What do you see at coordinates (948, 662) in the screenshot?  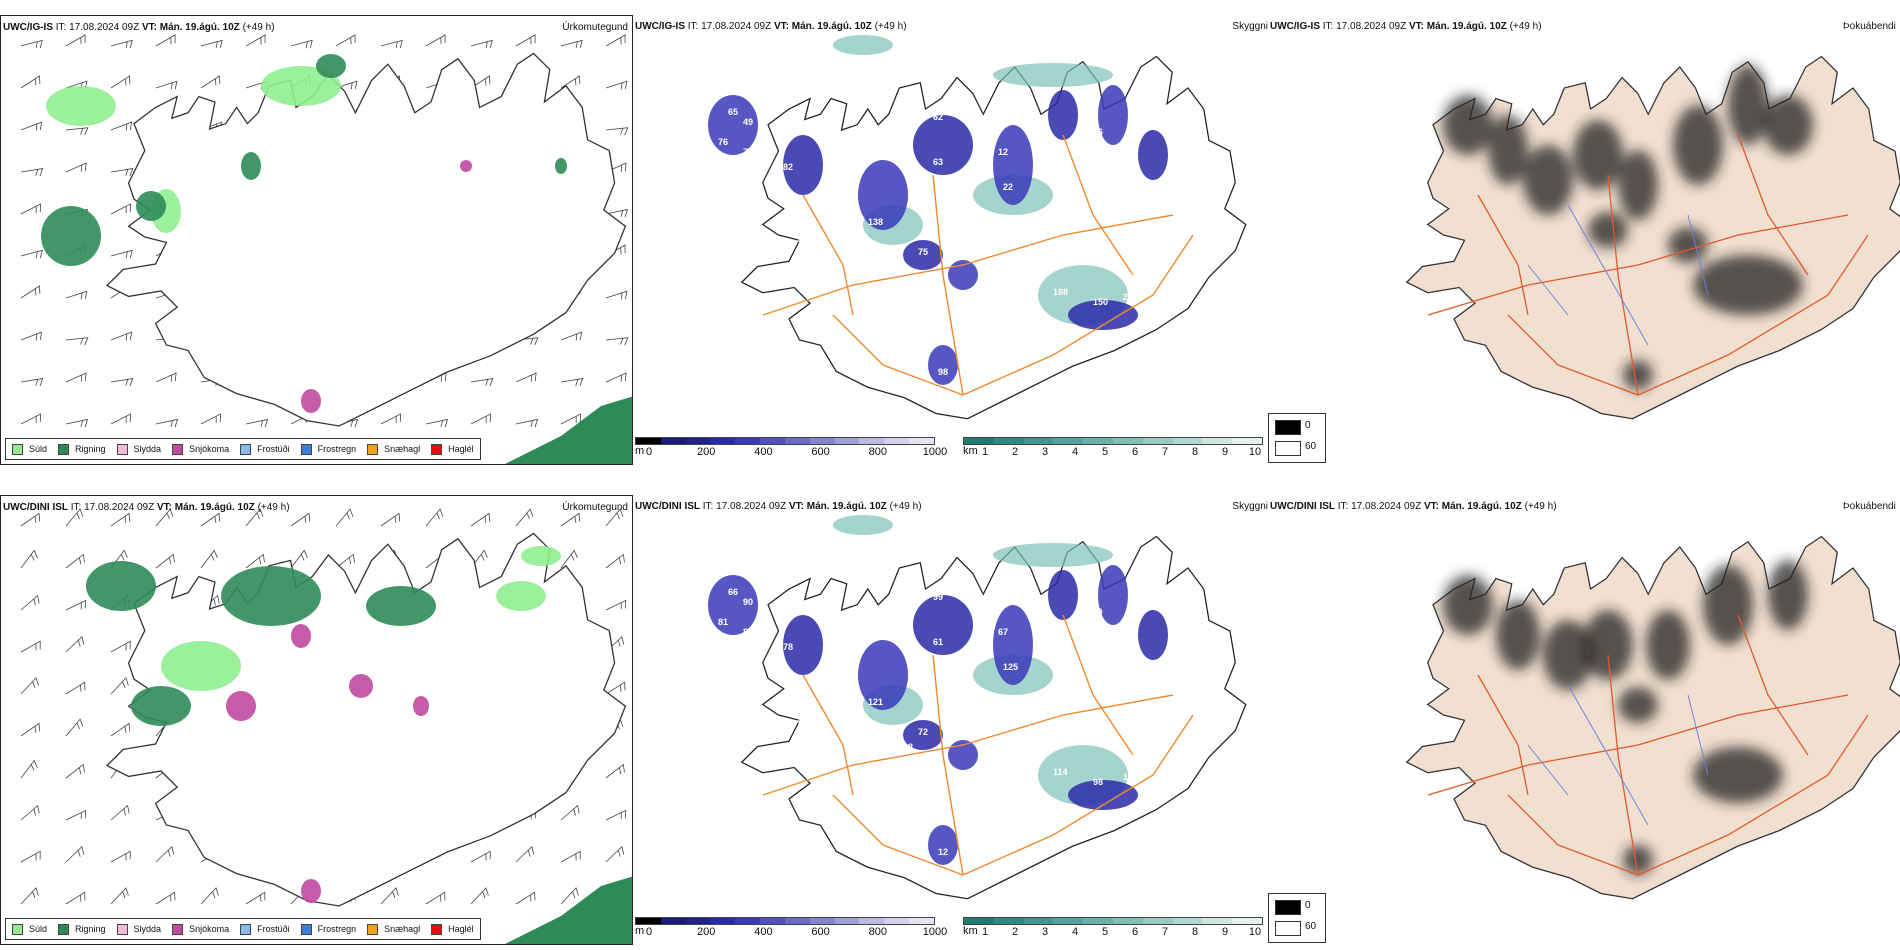 I see `ceiling-value: 91` at bounding box center [948, 662].